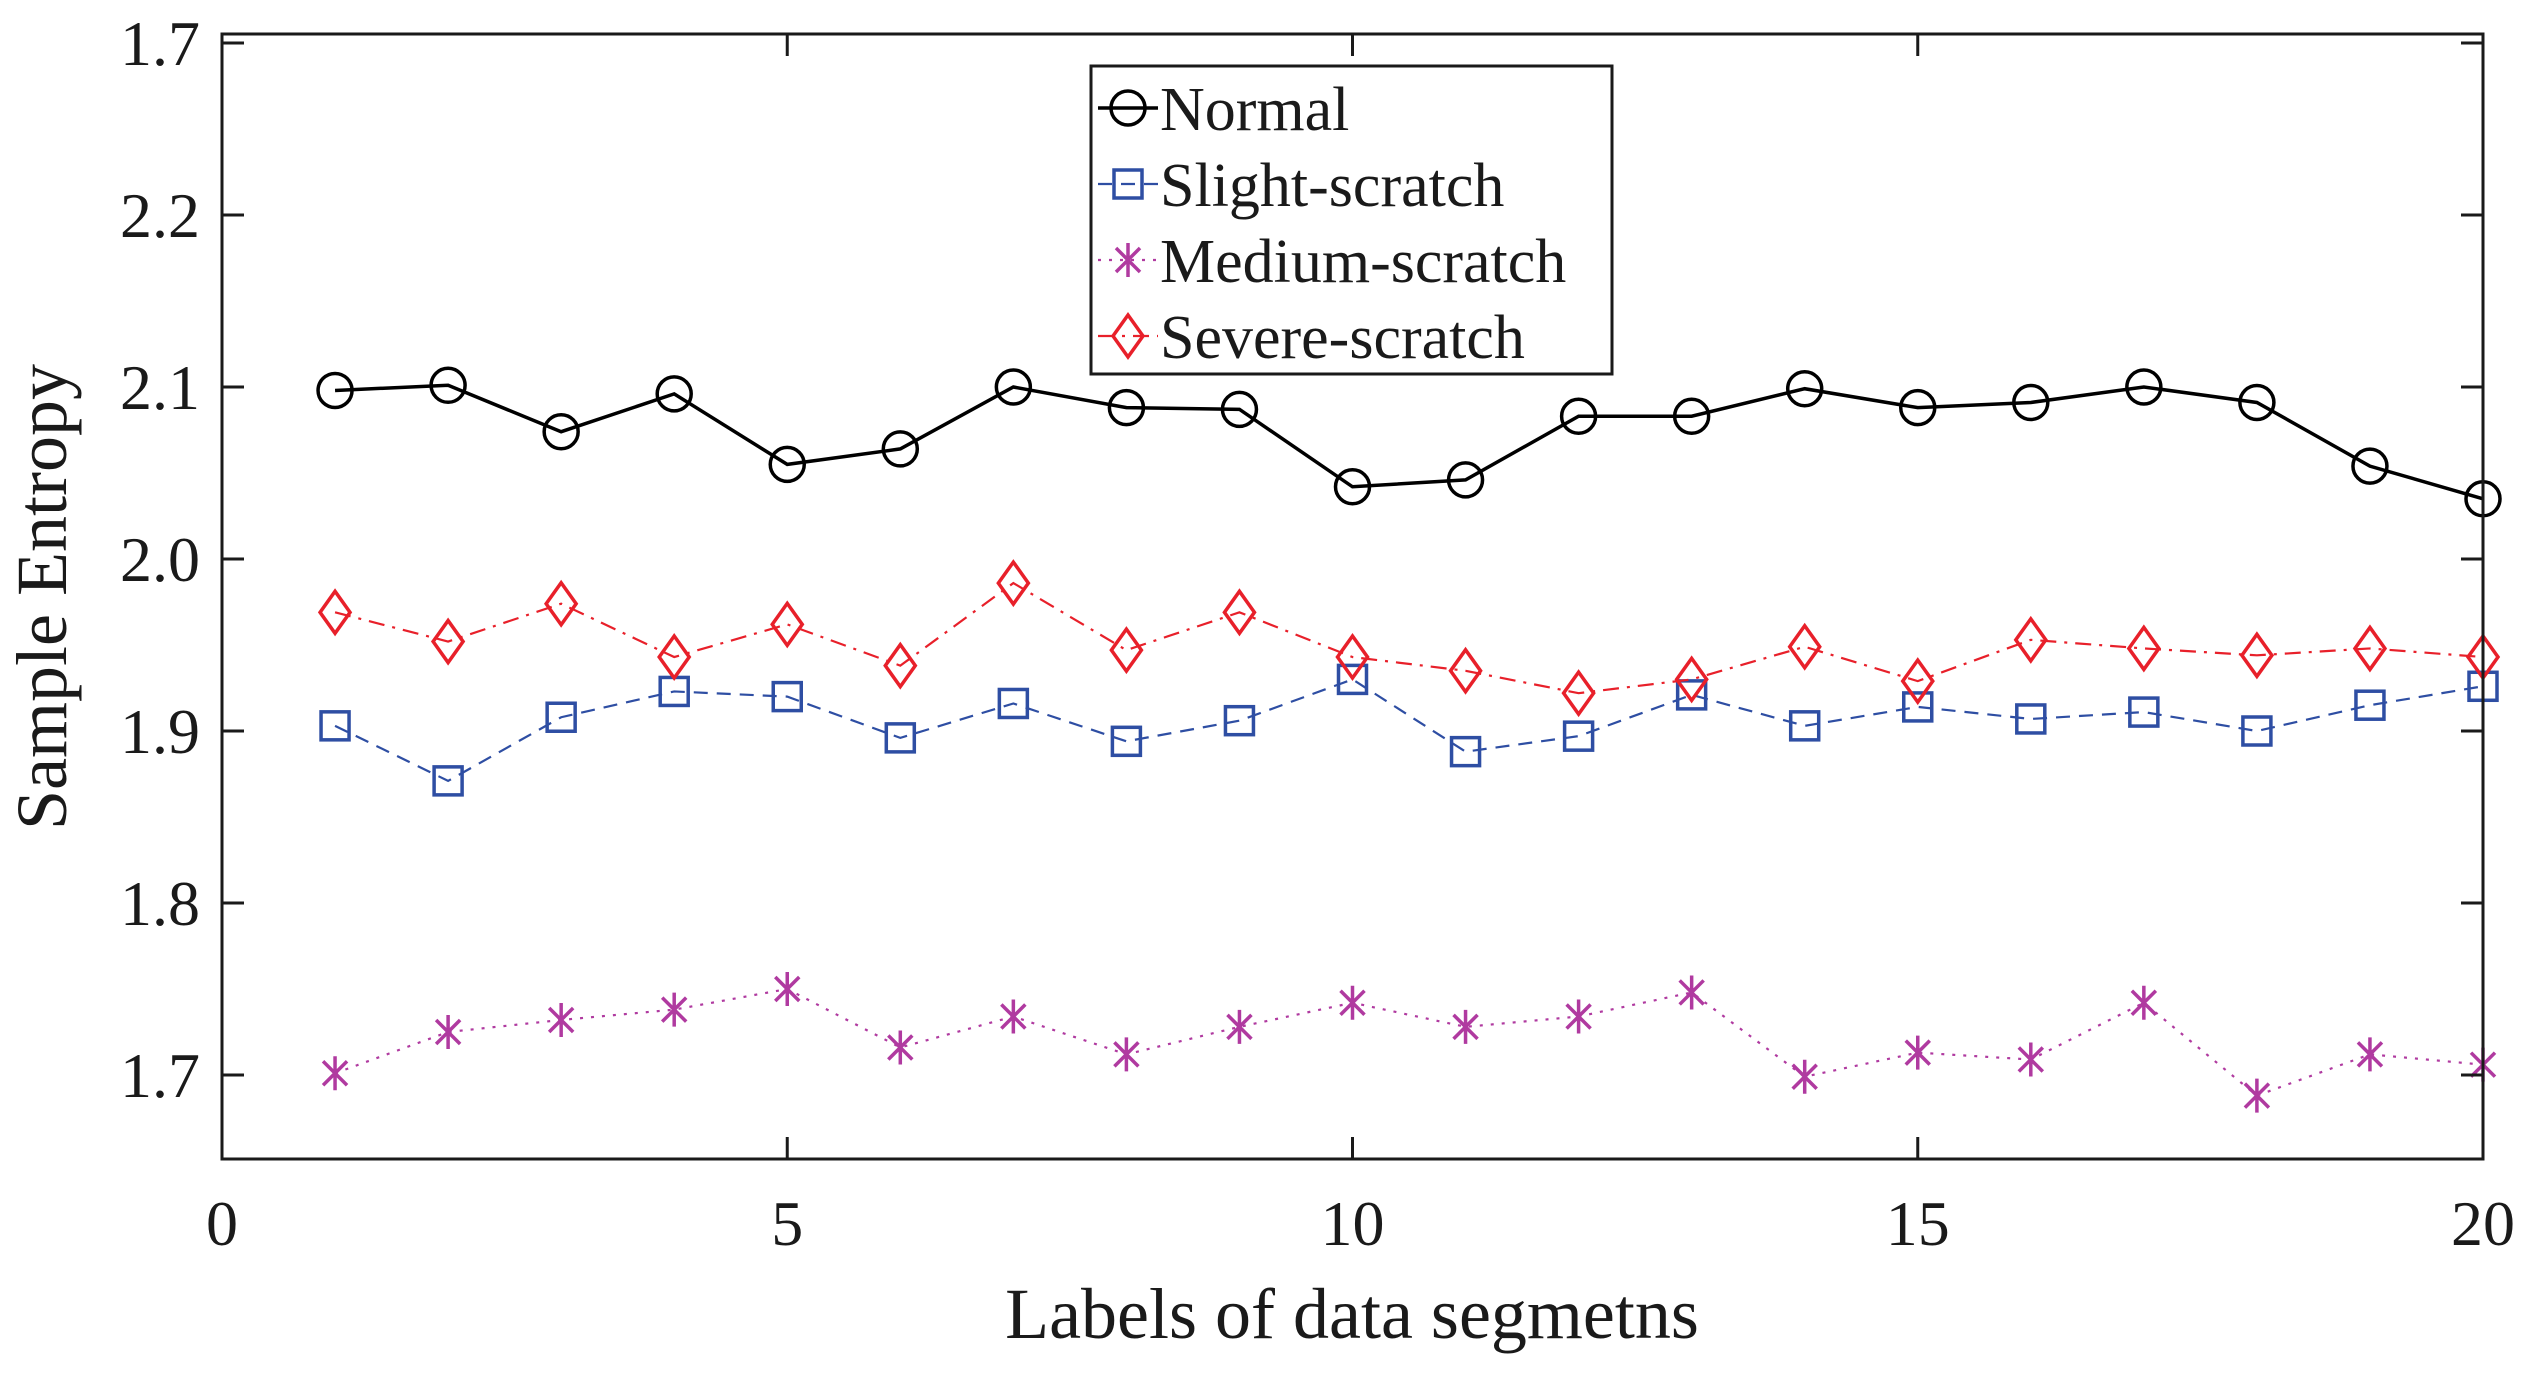 This screenshot has height=1379, width=2535. What do you see at coordinates (42, 597) in the screenshot?
I see `y-axis-label: Sample Entropy` at bounding box center [42, 597].